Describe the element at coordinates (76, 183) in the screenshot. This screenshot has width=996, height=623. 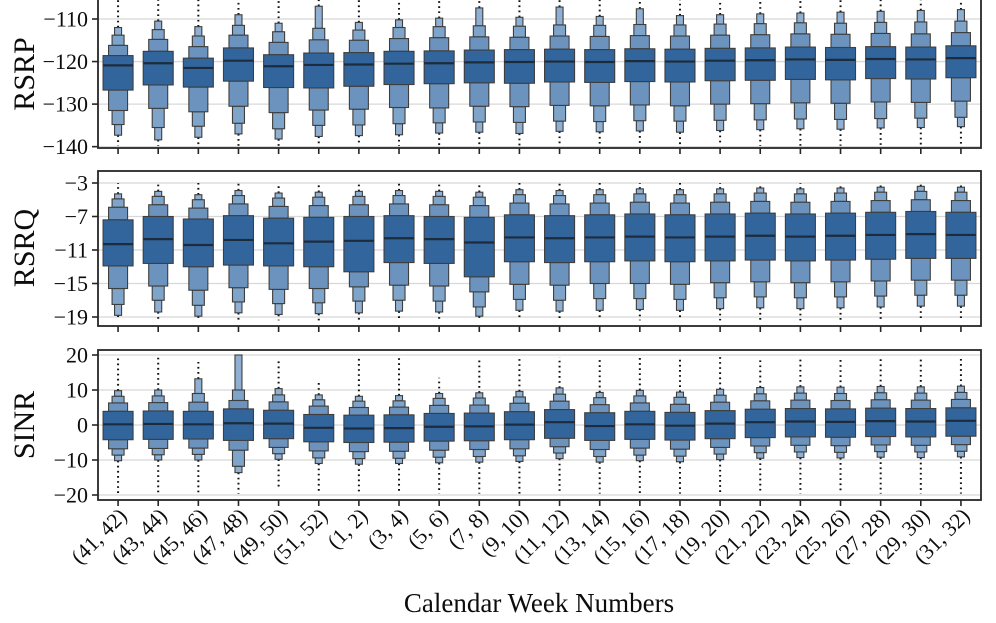
I see `y-tick-label: −3` at that location.